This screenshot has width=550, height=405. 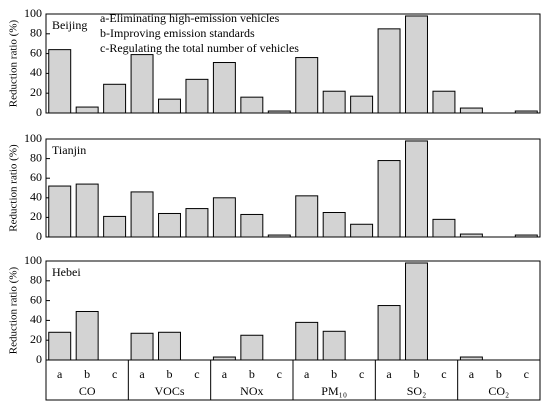 I want to click on panel-label: Hebei, so click(x=66, y=272).